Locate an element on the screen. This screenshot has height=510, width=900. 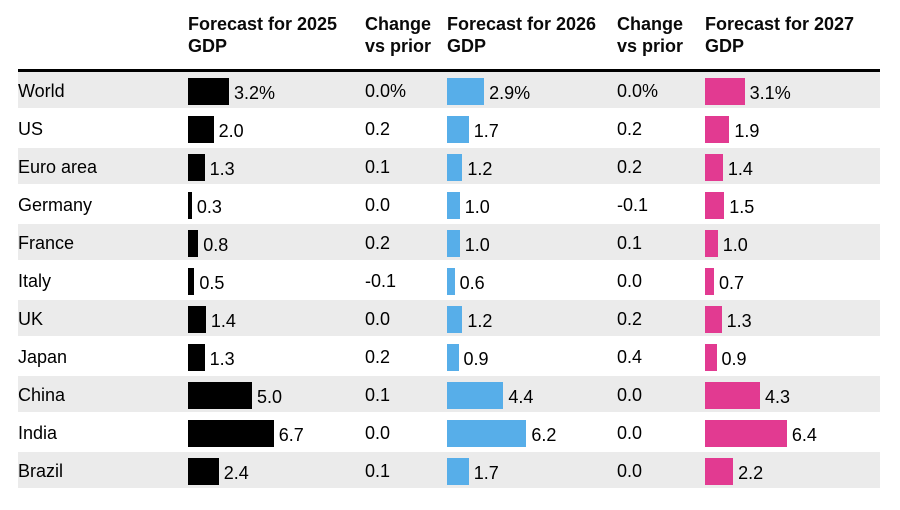
table-row: World 3.2% 0.0% 2.9% 0.0% 3.1% is located at coordinates (449, 91).